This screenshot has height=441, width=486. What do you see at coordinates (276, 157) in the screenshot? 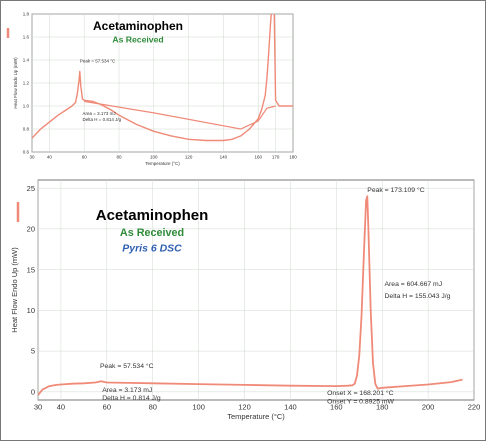
I see `x-tick-label: 170` at bounding box center [276, 157].